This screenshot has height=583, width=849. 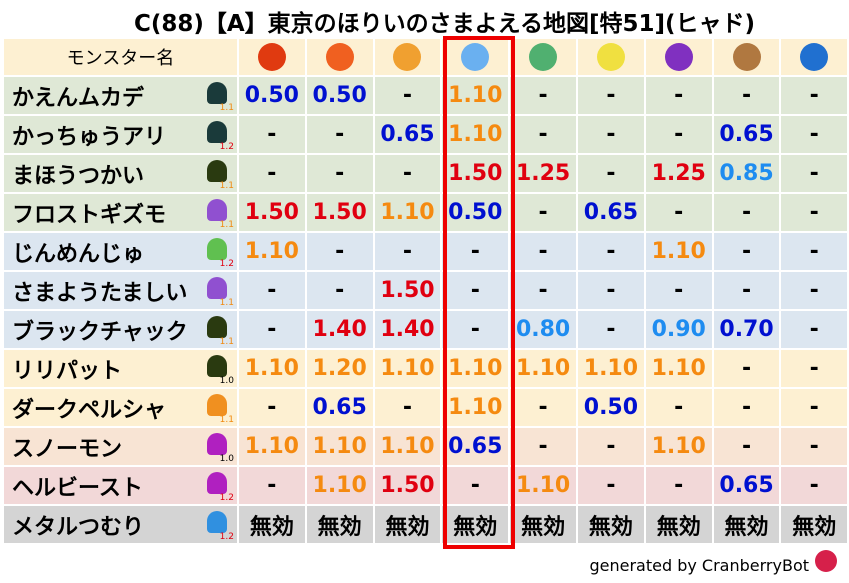 What do you see at coordinates (100, 293) in the screenshot?
I see `monster-name: さまようたましい` at bounding box center [100, 293].